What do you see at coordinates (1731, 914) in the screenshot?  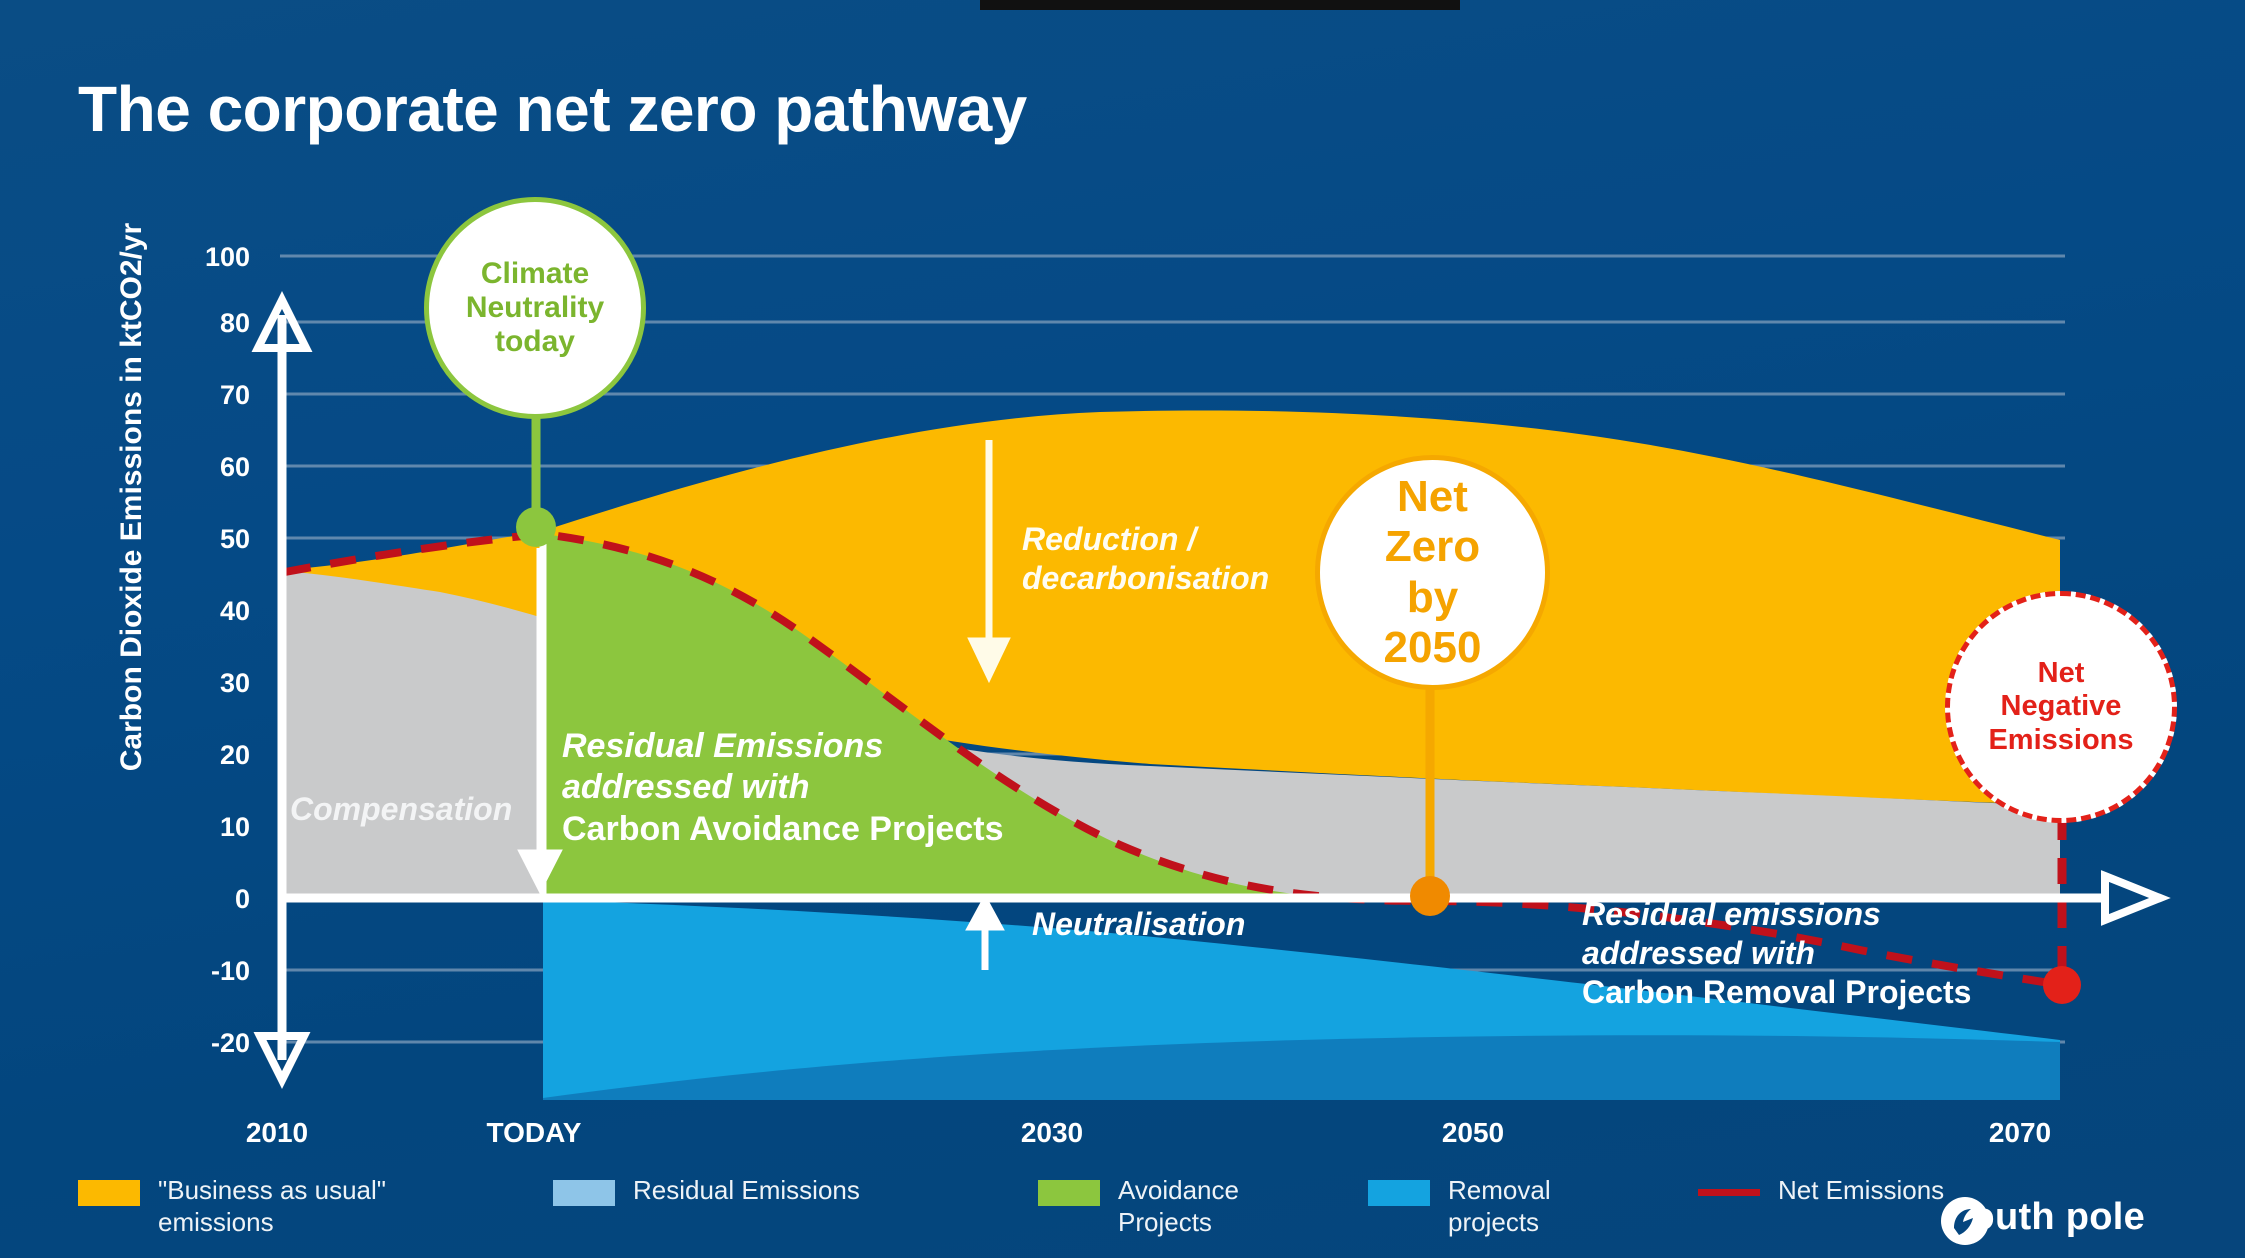 I see `annotation-removal-line1: Residual emissions` at bounding box center [1731, 914].